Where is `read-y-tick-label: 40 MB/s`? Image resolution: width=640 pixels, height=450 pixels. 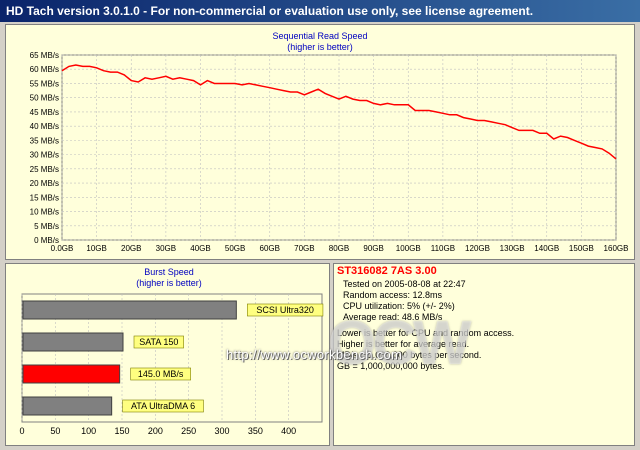 read-y-tick-label: 40 MB/s is located at coordinates (44, 126).